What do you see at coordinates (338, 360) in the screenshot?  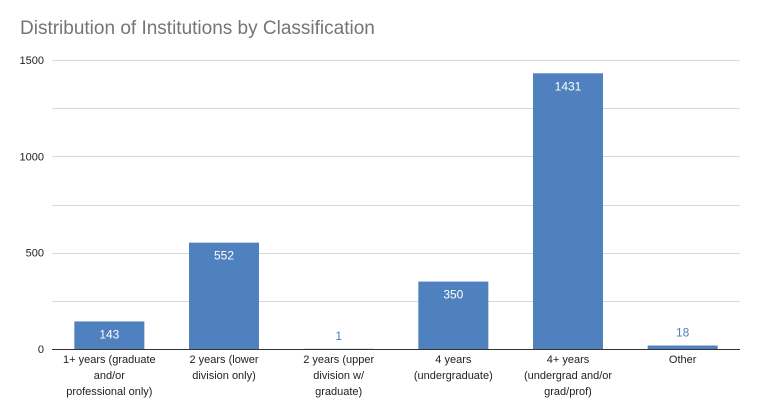 I see `x-tick-label: 2 years (upper` at bounding box center [338, 360].